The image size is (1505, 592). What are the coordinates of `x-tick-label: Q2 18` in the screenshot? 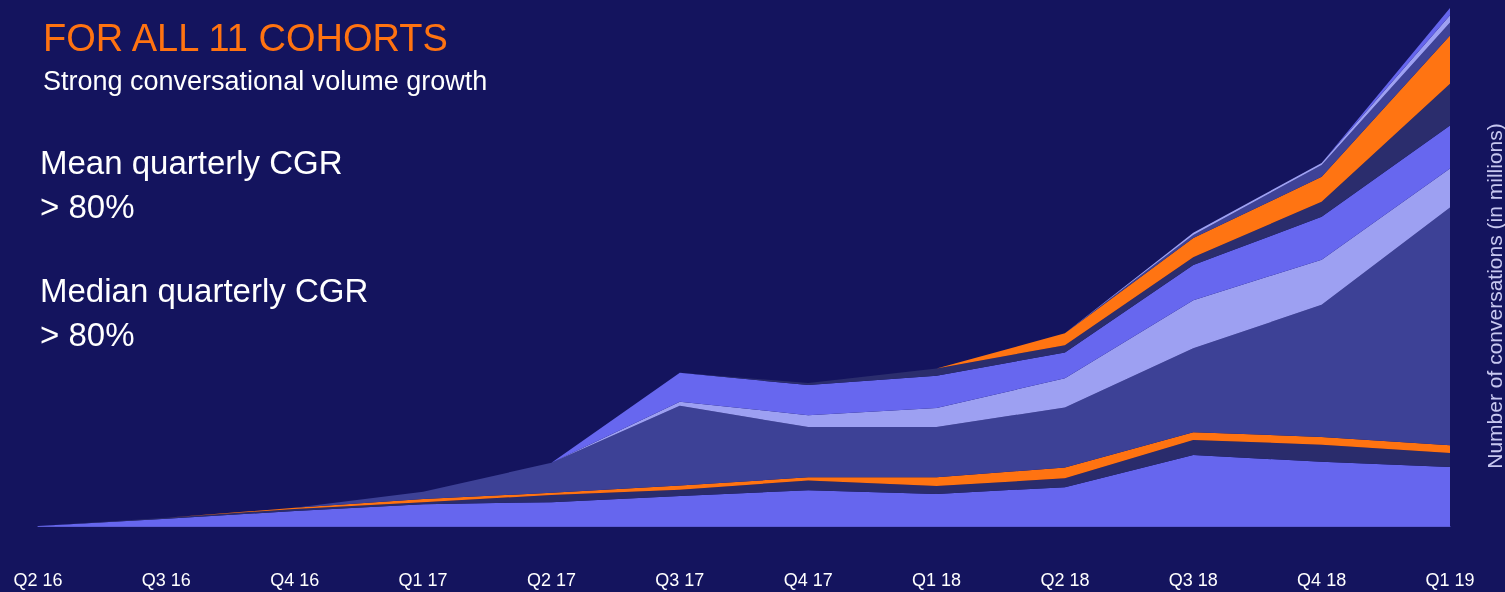 It's located at (1065, 580).